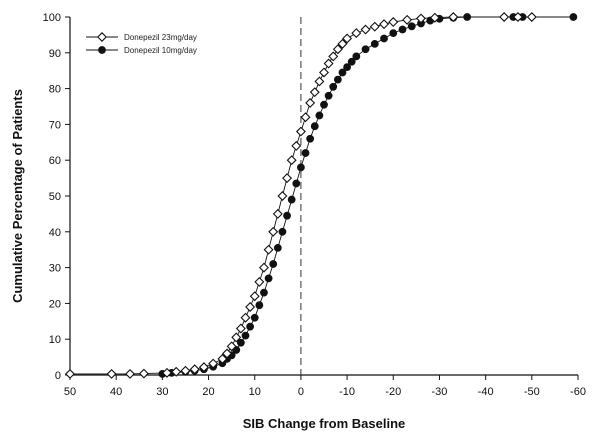  Describe the element at coordinates (208, 392) in the screenshot. I see `x-tick-label: 20` at that location.